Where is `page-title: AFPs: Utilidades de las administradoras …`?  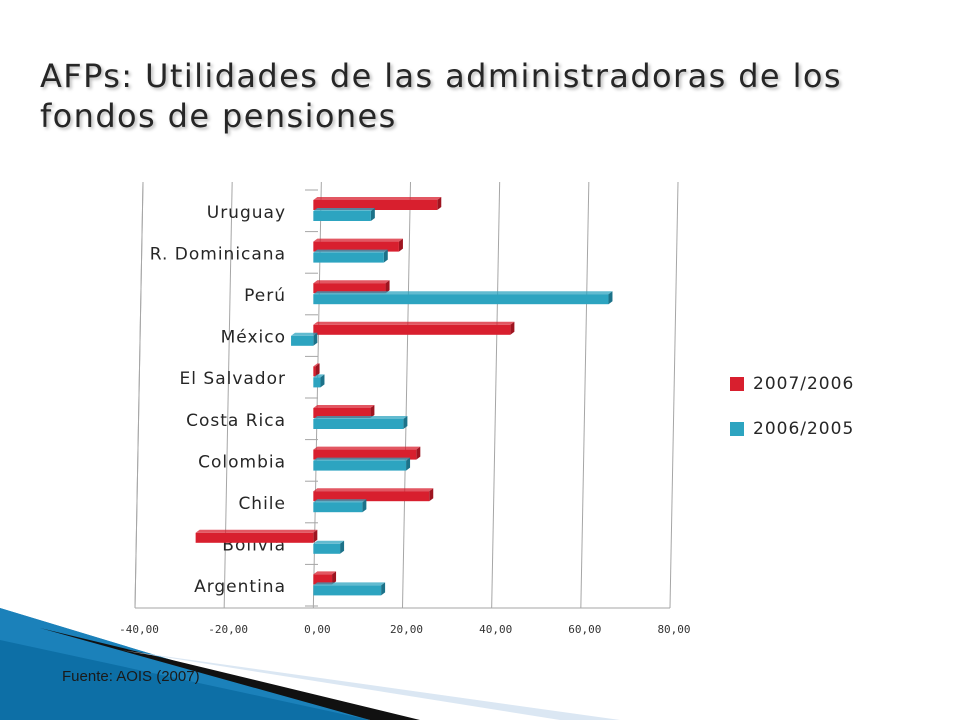
page-title: AFPs: Utilidades de las administradoras … is located at coordinates (441, 96).